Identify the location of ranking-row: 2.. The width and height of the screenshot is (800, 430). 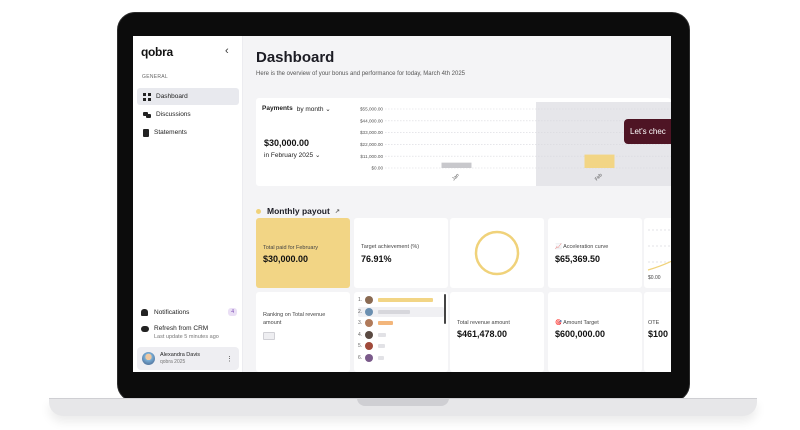
(401, 311).